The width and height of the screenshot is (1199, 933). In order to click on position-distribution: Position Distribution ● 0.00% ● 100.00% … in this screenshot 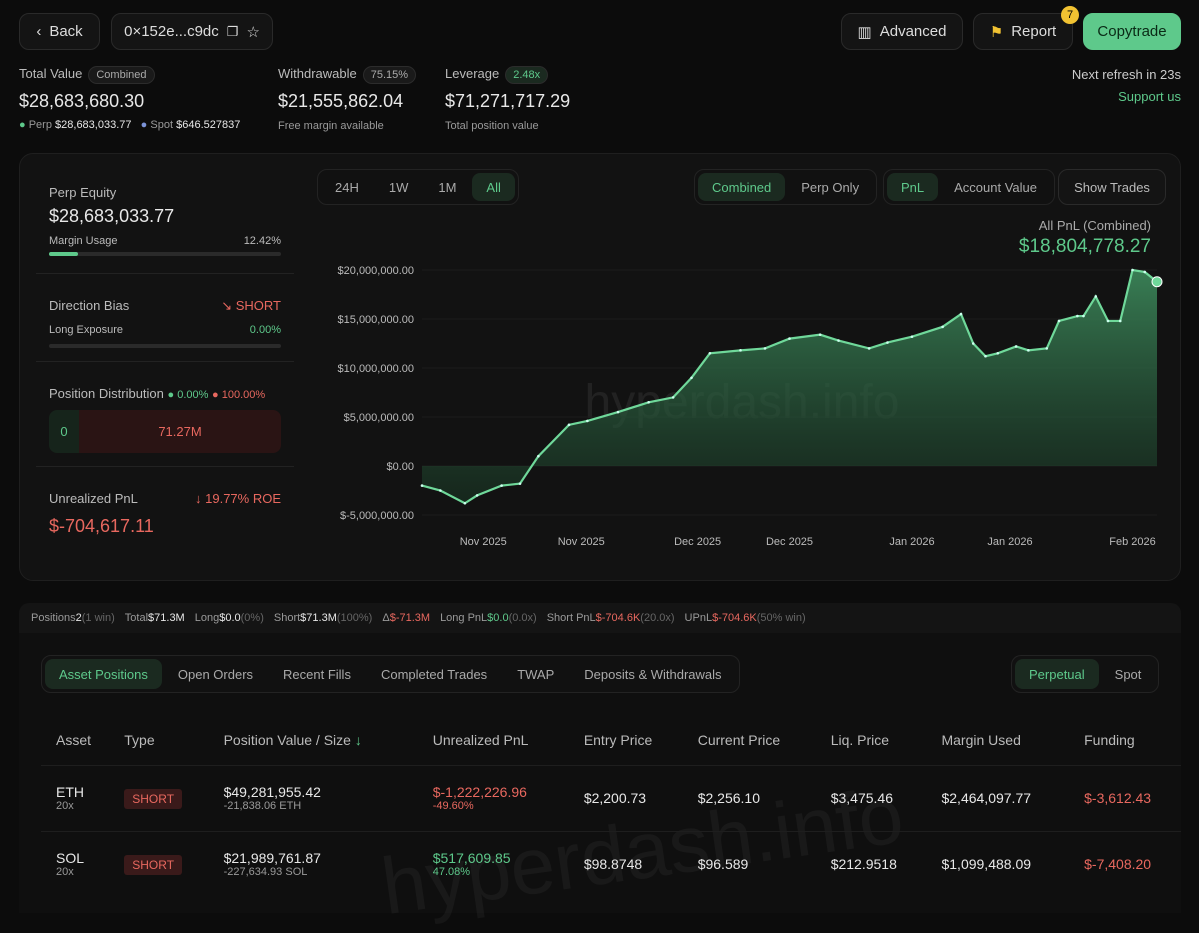, I will do `click(165, 419)`.